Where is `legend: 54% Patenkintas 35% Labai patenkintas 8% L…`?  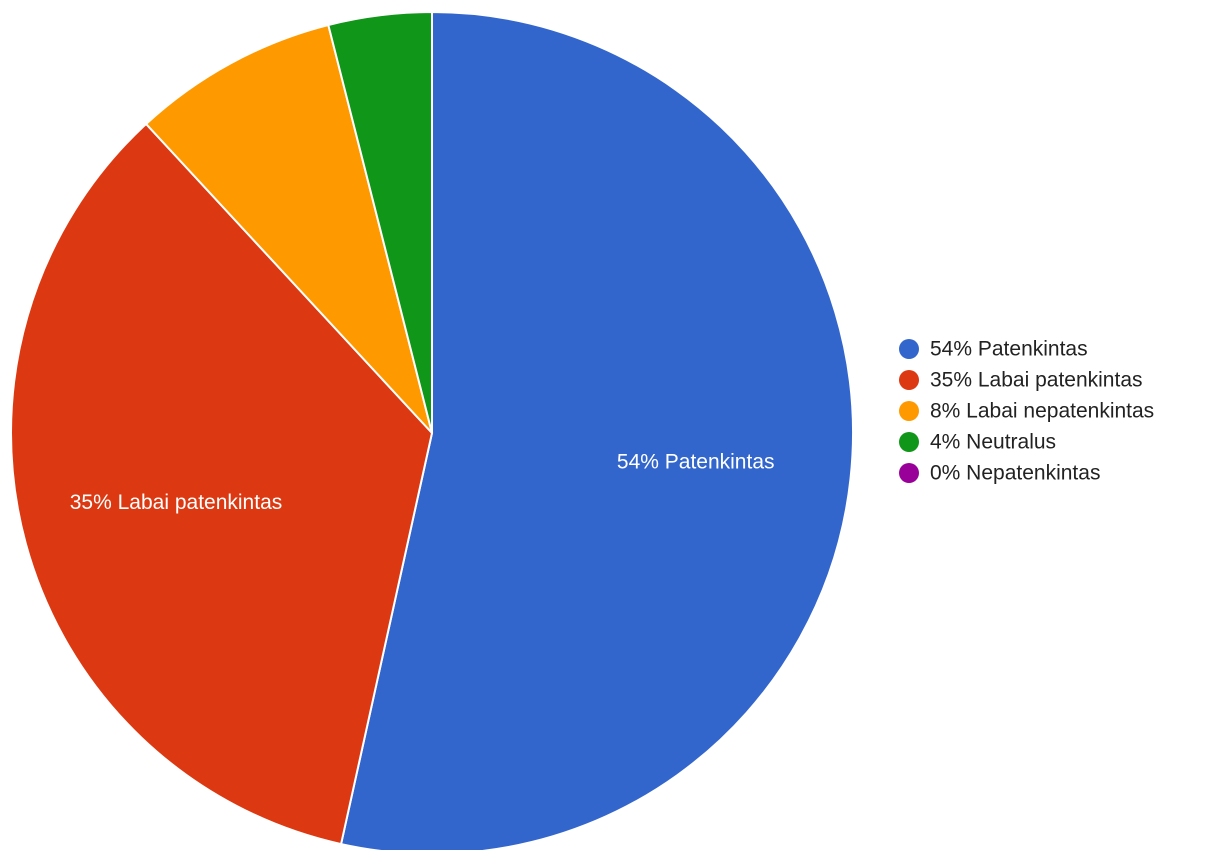
legend: 54% Patenkintas 35% Labai patenkintas 8% L… is located at coordinates (1026, 411).